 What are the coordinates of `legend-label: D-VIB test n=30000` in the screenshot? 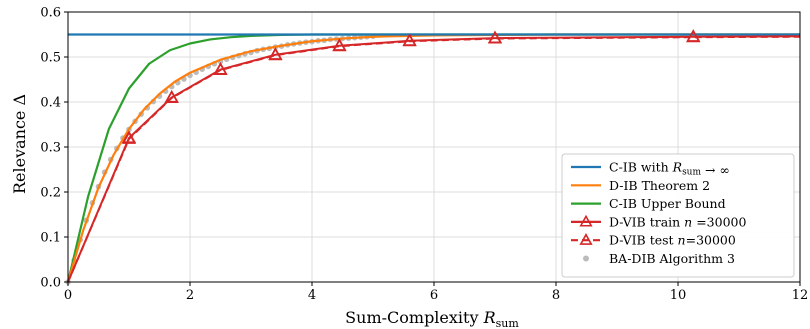 It's located at (672, 240).